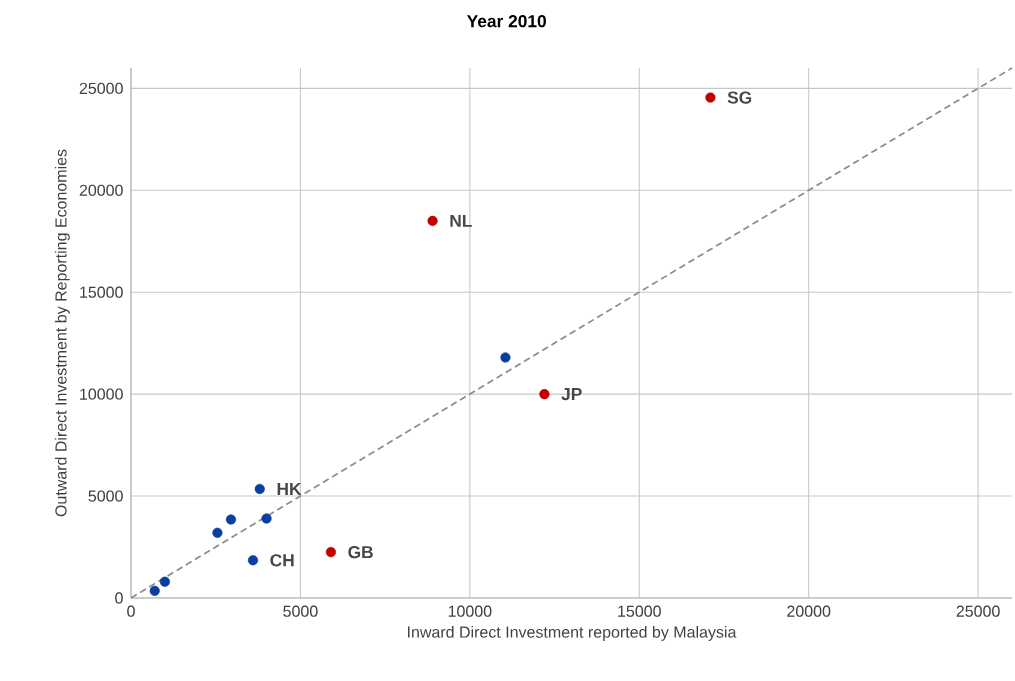 Image resolution: width=1015 pixels, height=681 pixels. Describe the element at coordinates (101, 394) in the screenshot. I see `y-tick-label: 10000` at that location.